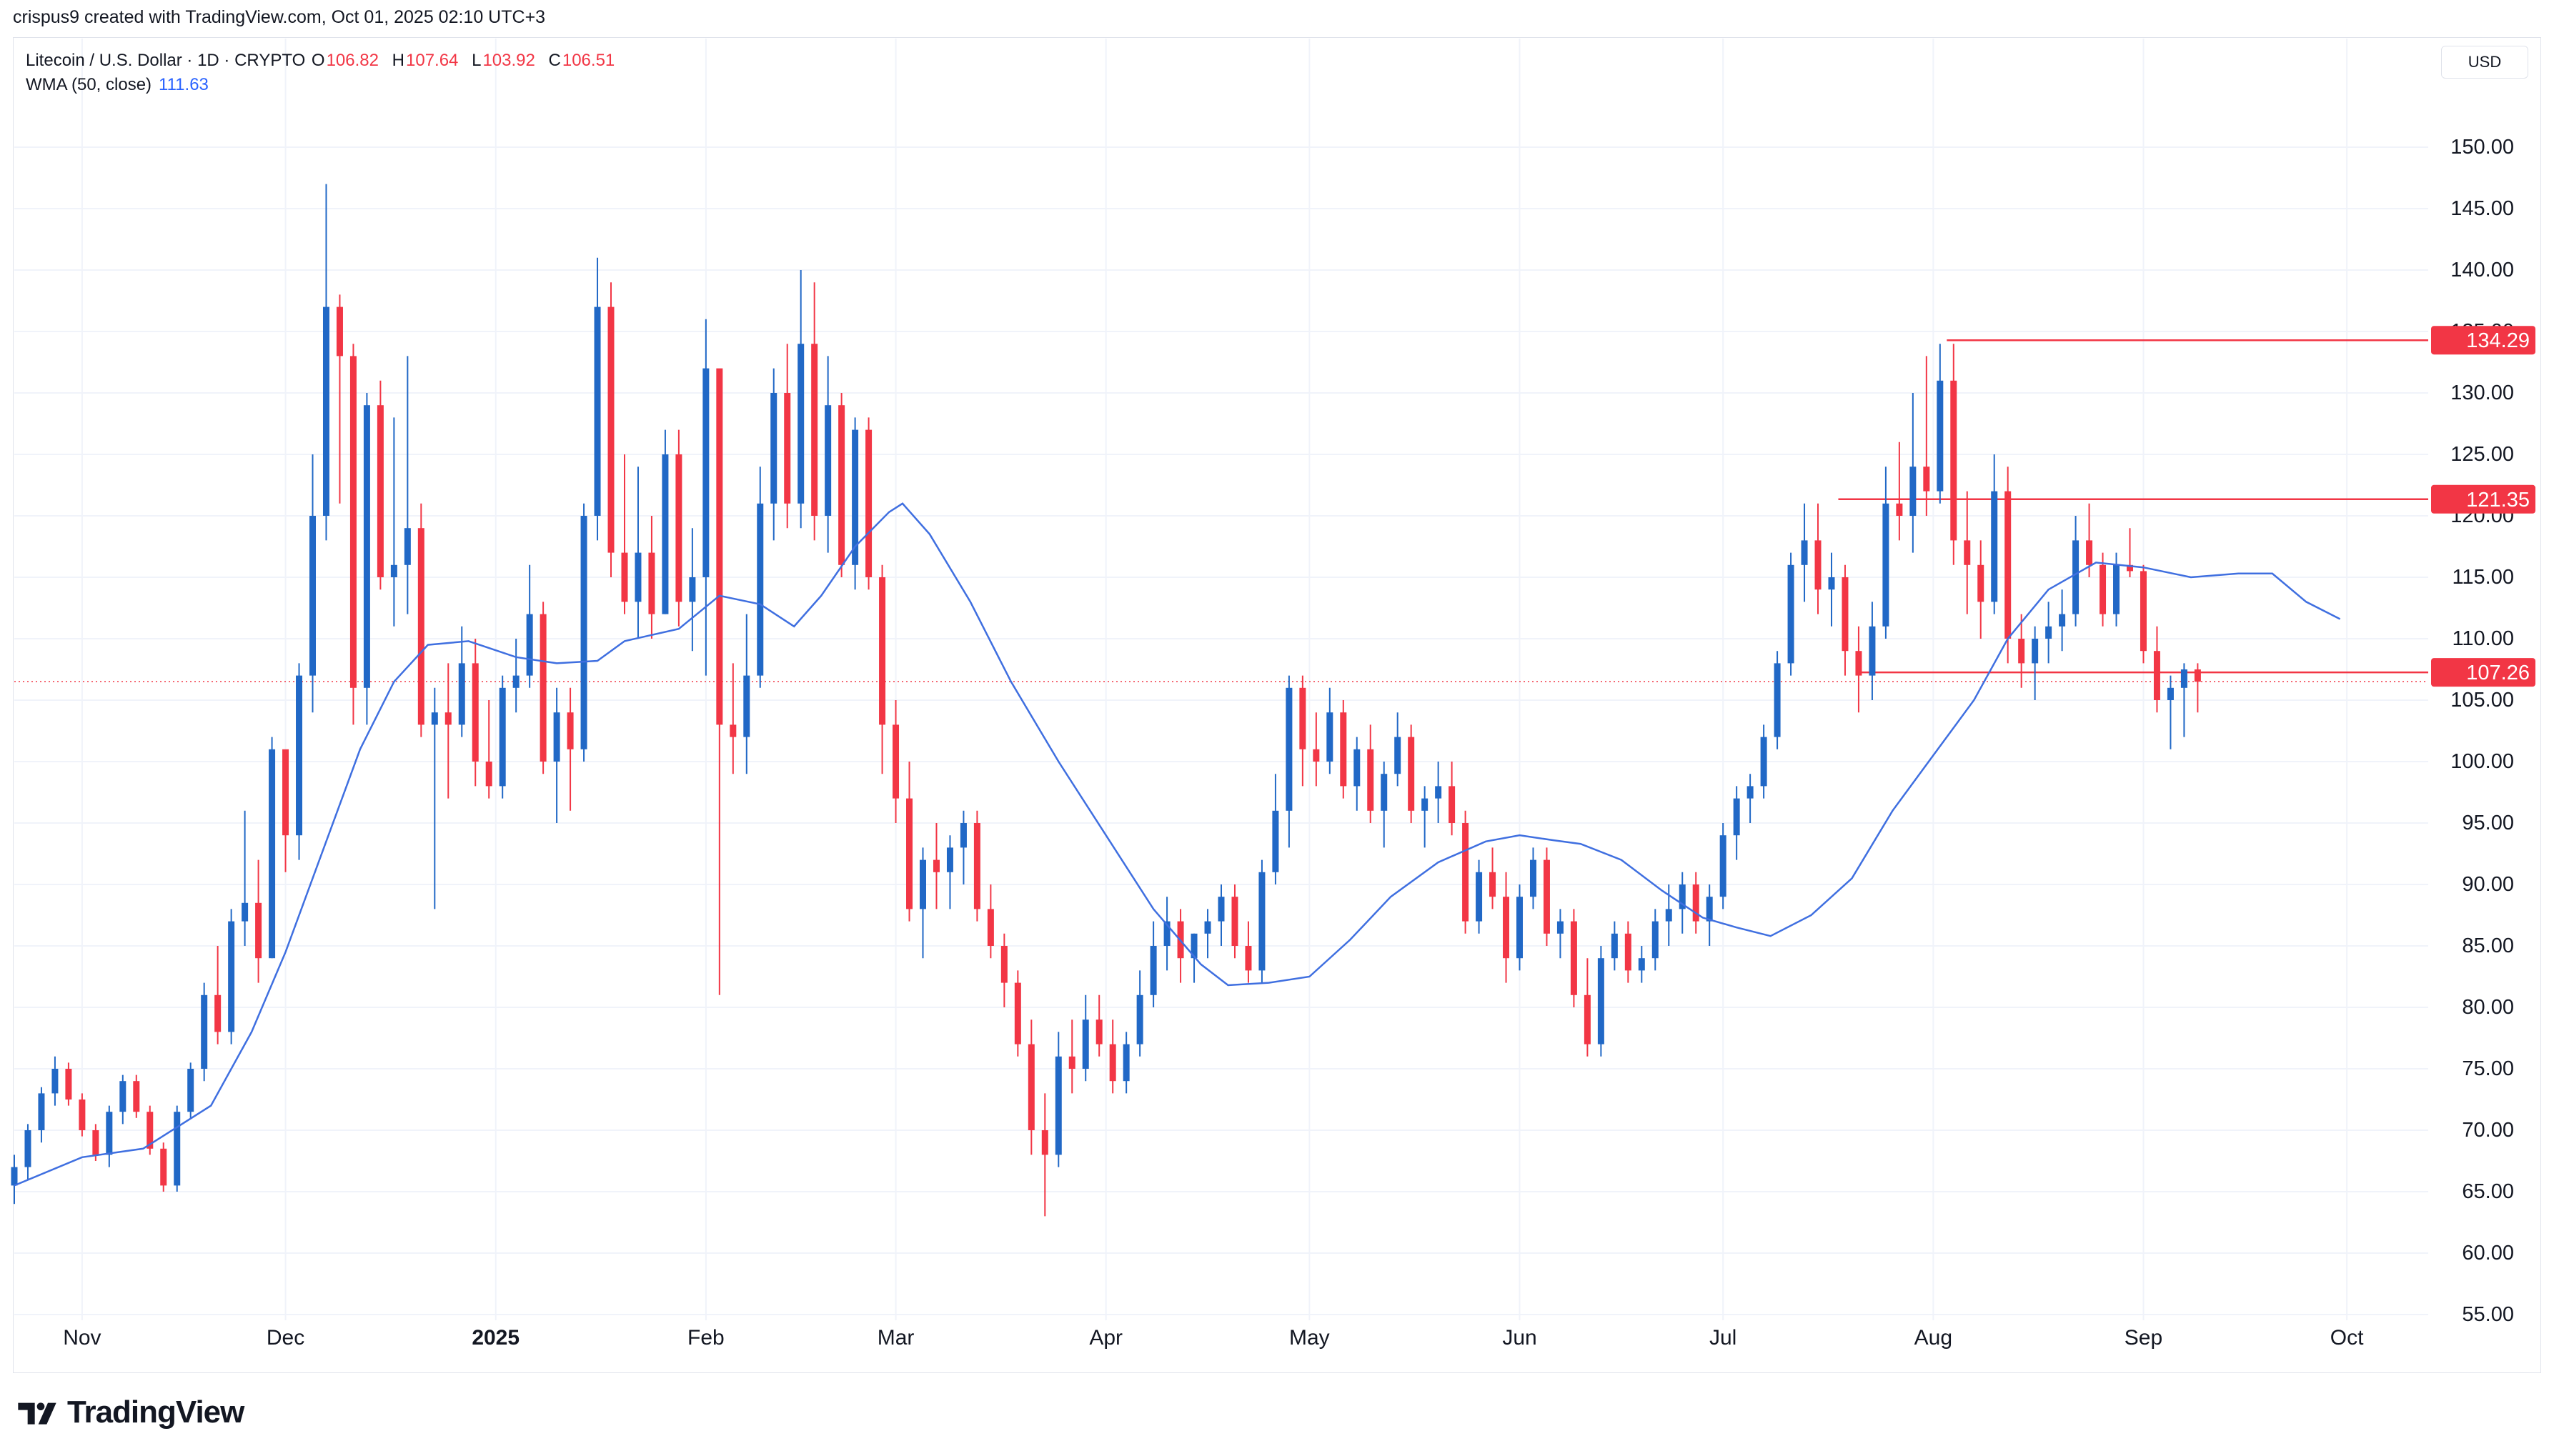 Image resolution: width=2554 pixels, height=1456 pixels. What do you see at coordinates (2488, 945) in the screenshot?
I see `y-tick-label: 85.00` at bounding box center [2488, 945].